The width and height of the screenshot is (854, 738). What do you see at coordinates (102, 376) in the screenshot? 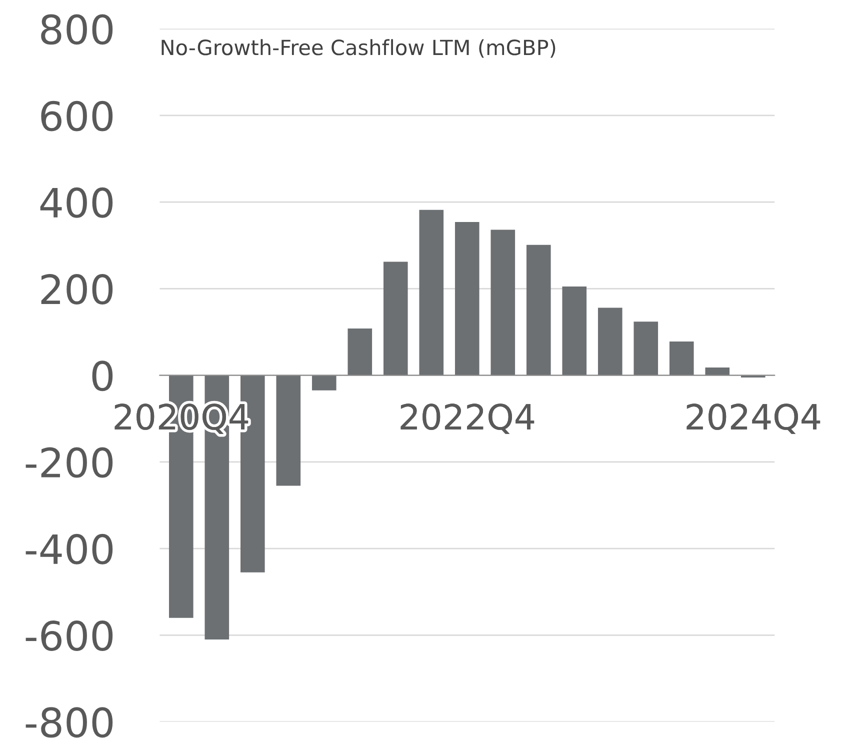
I see `y-tick-label: 0` at bounding box center [102, 376].